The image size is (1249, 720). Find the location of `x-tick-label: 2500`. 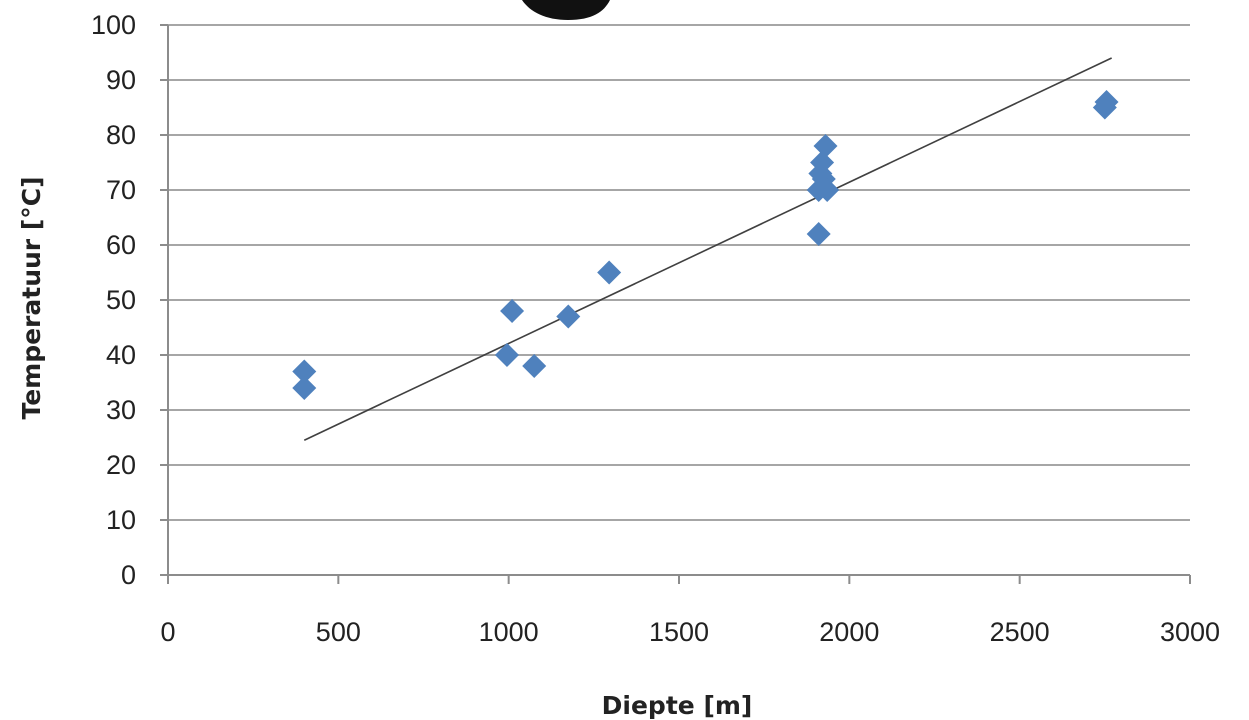

x-tick-label: 2500 is located at coordinates (1020, 632).